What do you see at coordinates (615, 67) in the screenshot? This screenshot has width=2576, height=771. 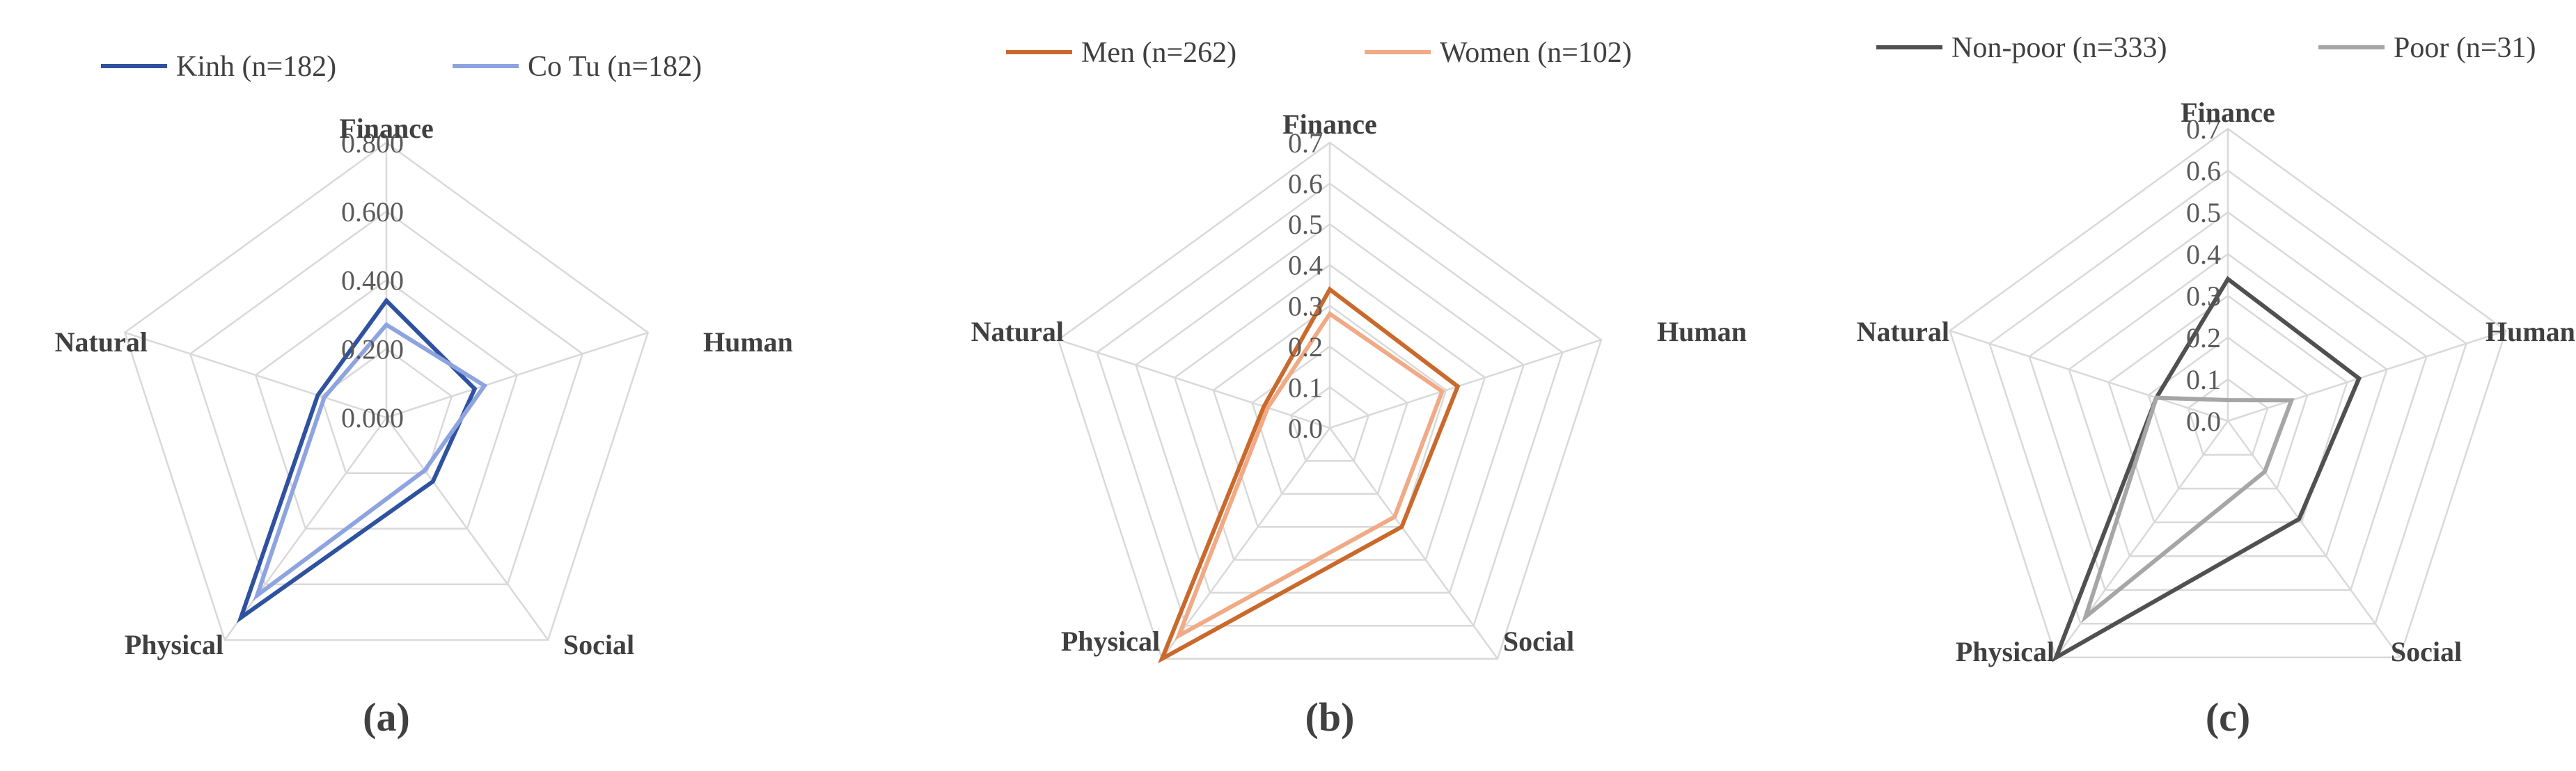 I see `legend-label: Co Tu (n=182)` at bounding box center [615, 67].